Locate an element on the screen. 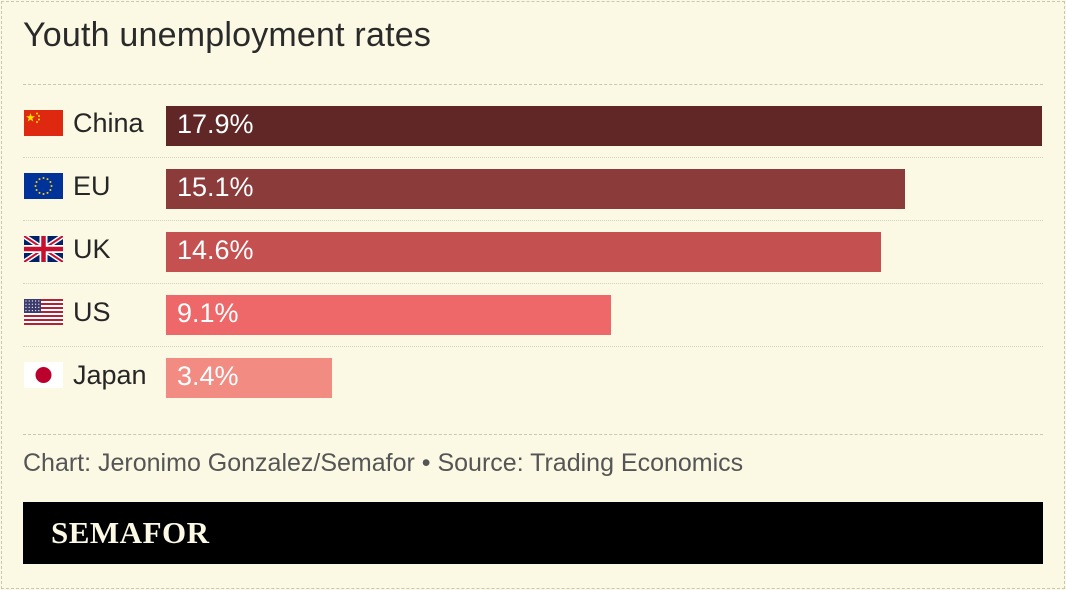 The image size is (1066, 590). data-label: 15.1% is located at coordinates (215, 187).